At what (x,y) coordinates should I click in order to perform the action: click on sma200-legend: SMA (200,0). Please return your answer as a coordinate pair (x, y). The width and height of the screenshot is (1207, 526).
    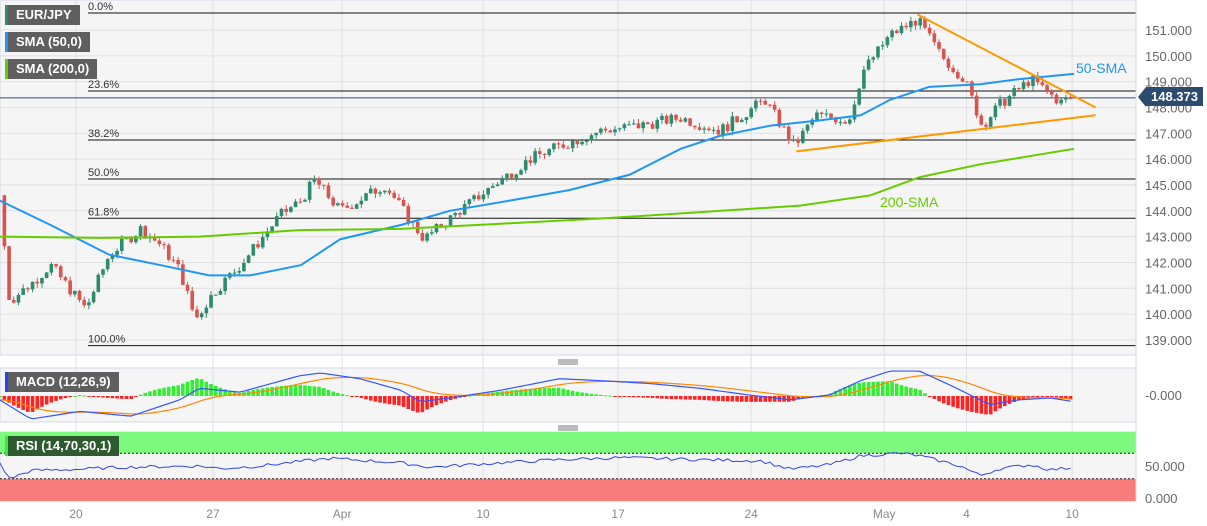
    Looking at the image, I should click on (51, 69).